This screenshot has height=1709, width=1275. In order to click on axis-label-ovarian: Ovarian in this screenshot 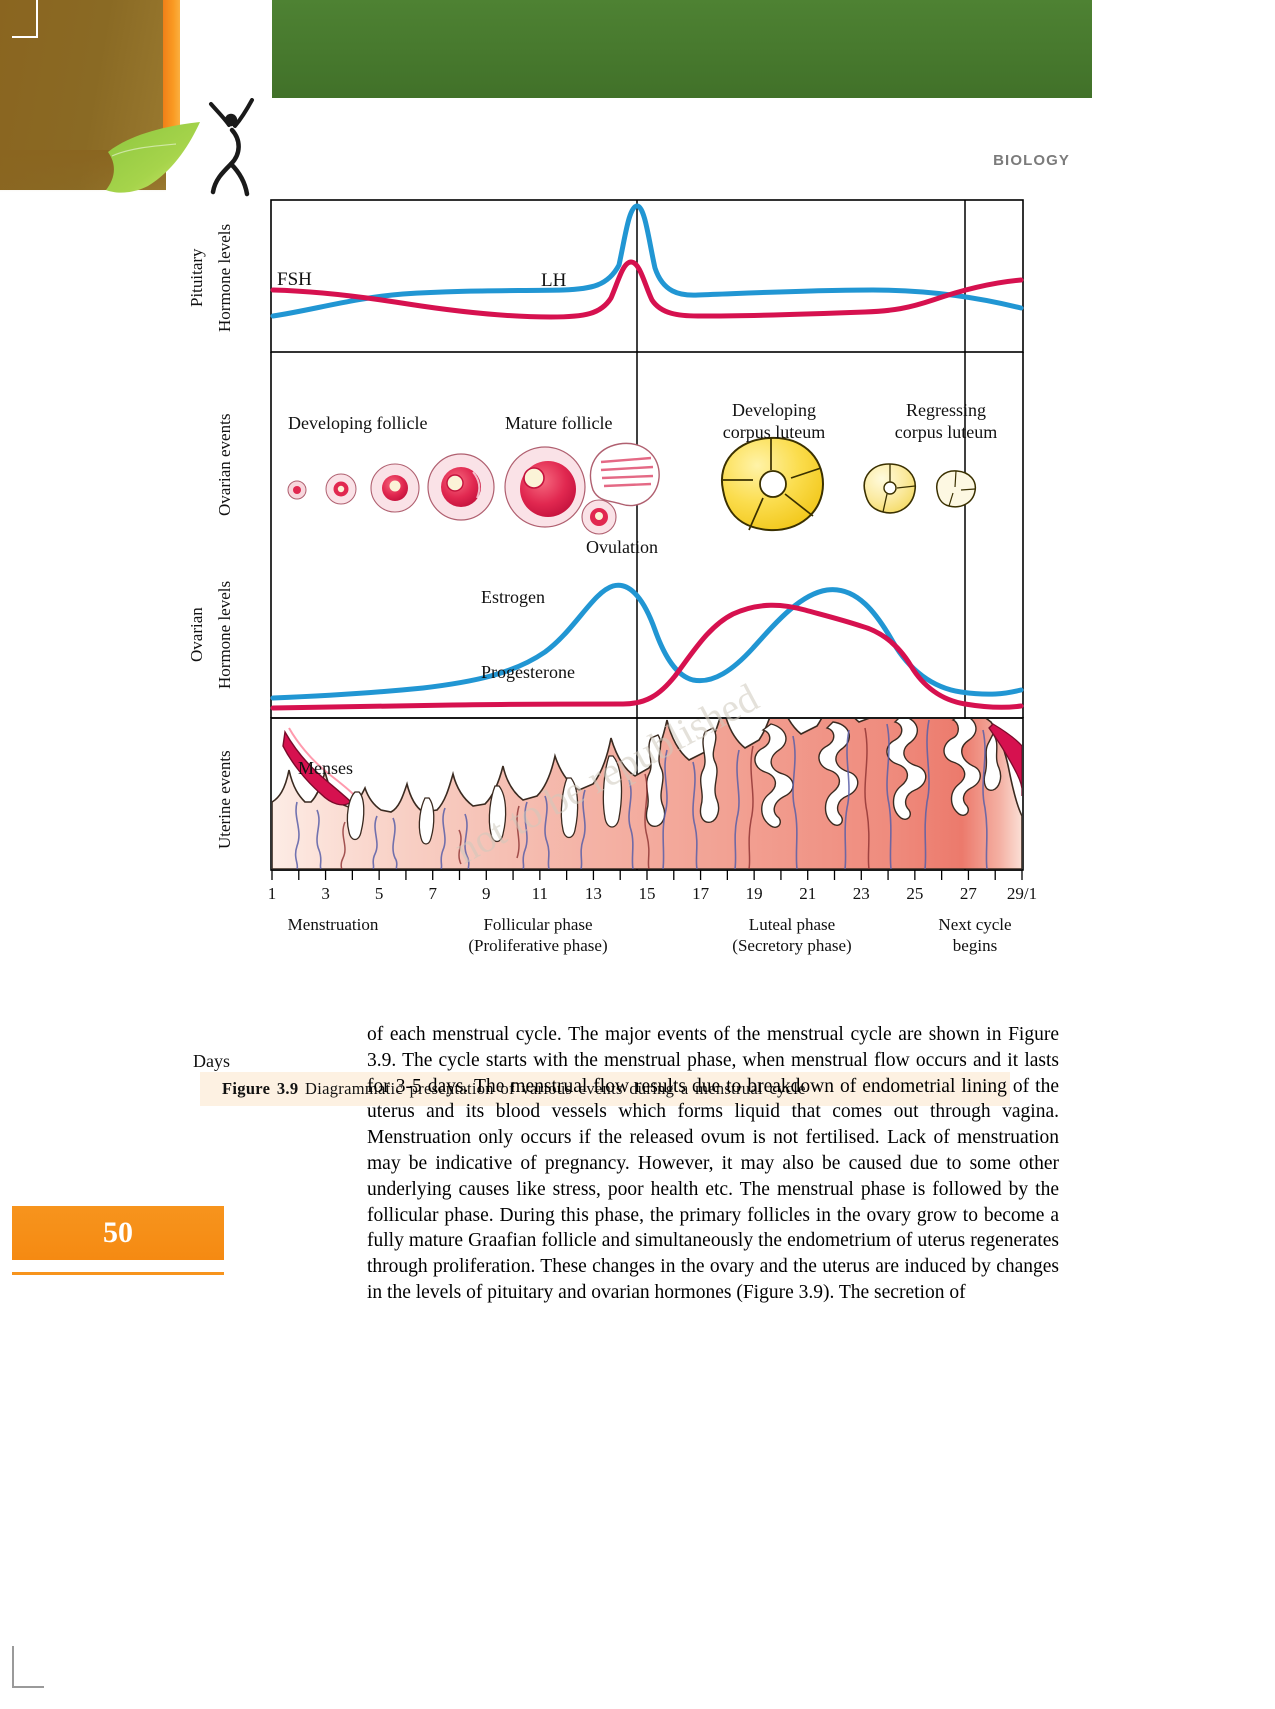, I will do `click(197, 635)`.